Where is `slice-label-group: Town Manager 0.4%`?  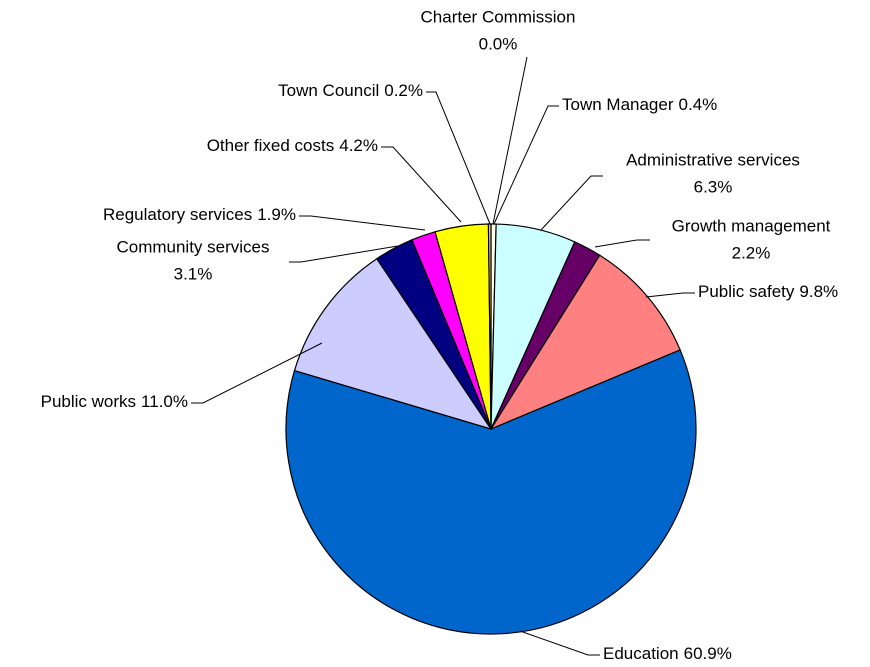
slice-label-group: Town Manager 0.4% is located at coordinates (639, 104).